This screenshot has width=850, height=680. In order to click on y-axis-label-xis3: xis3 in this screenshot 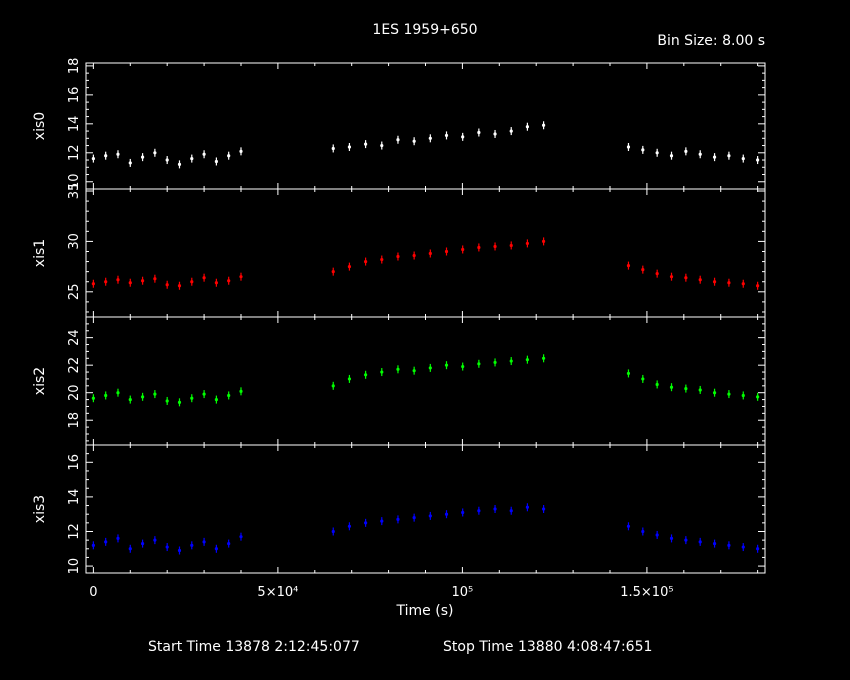, I will do `click(40, 509)`.